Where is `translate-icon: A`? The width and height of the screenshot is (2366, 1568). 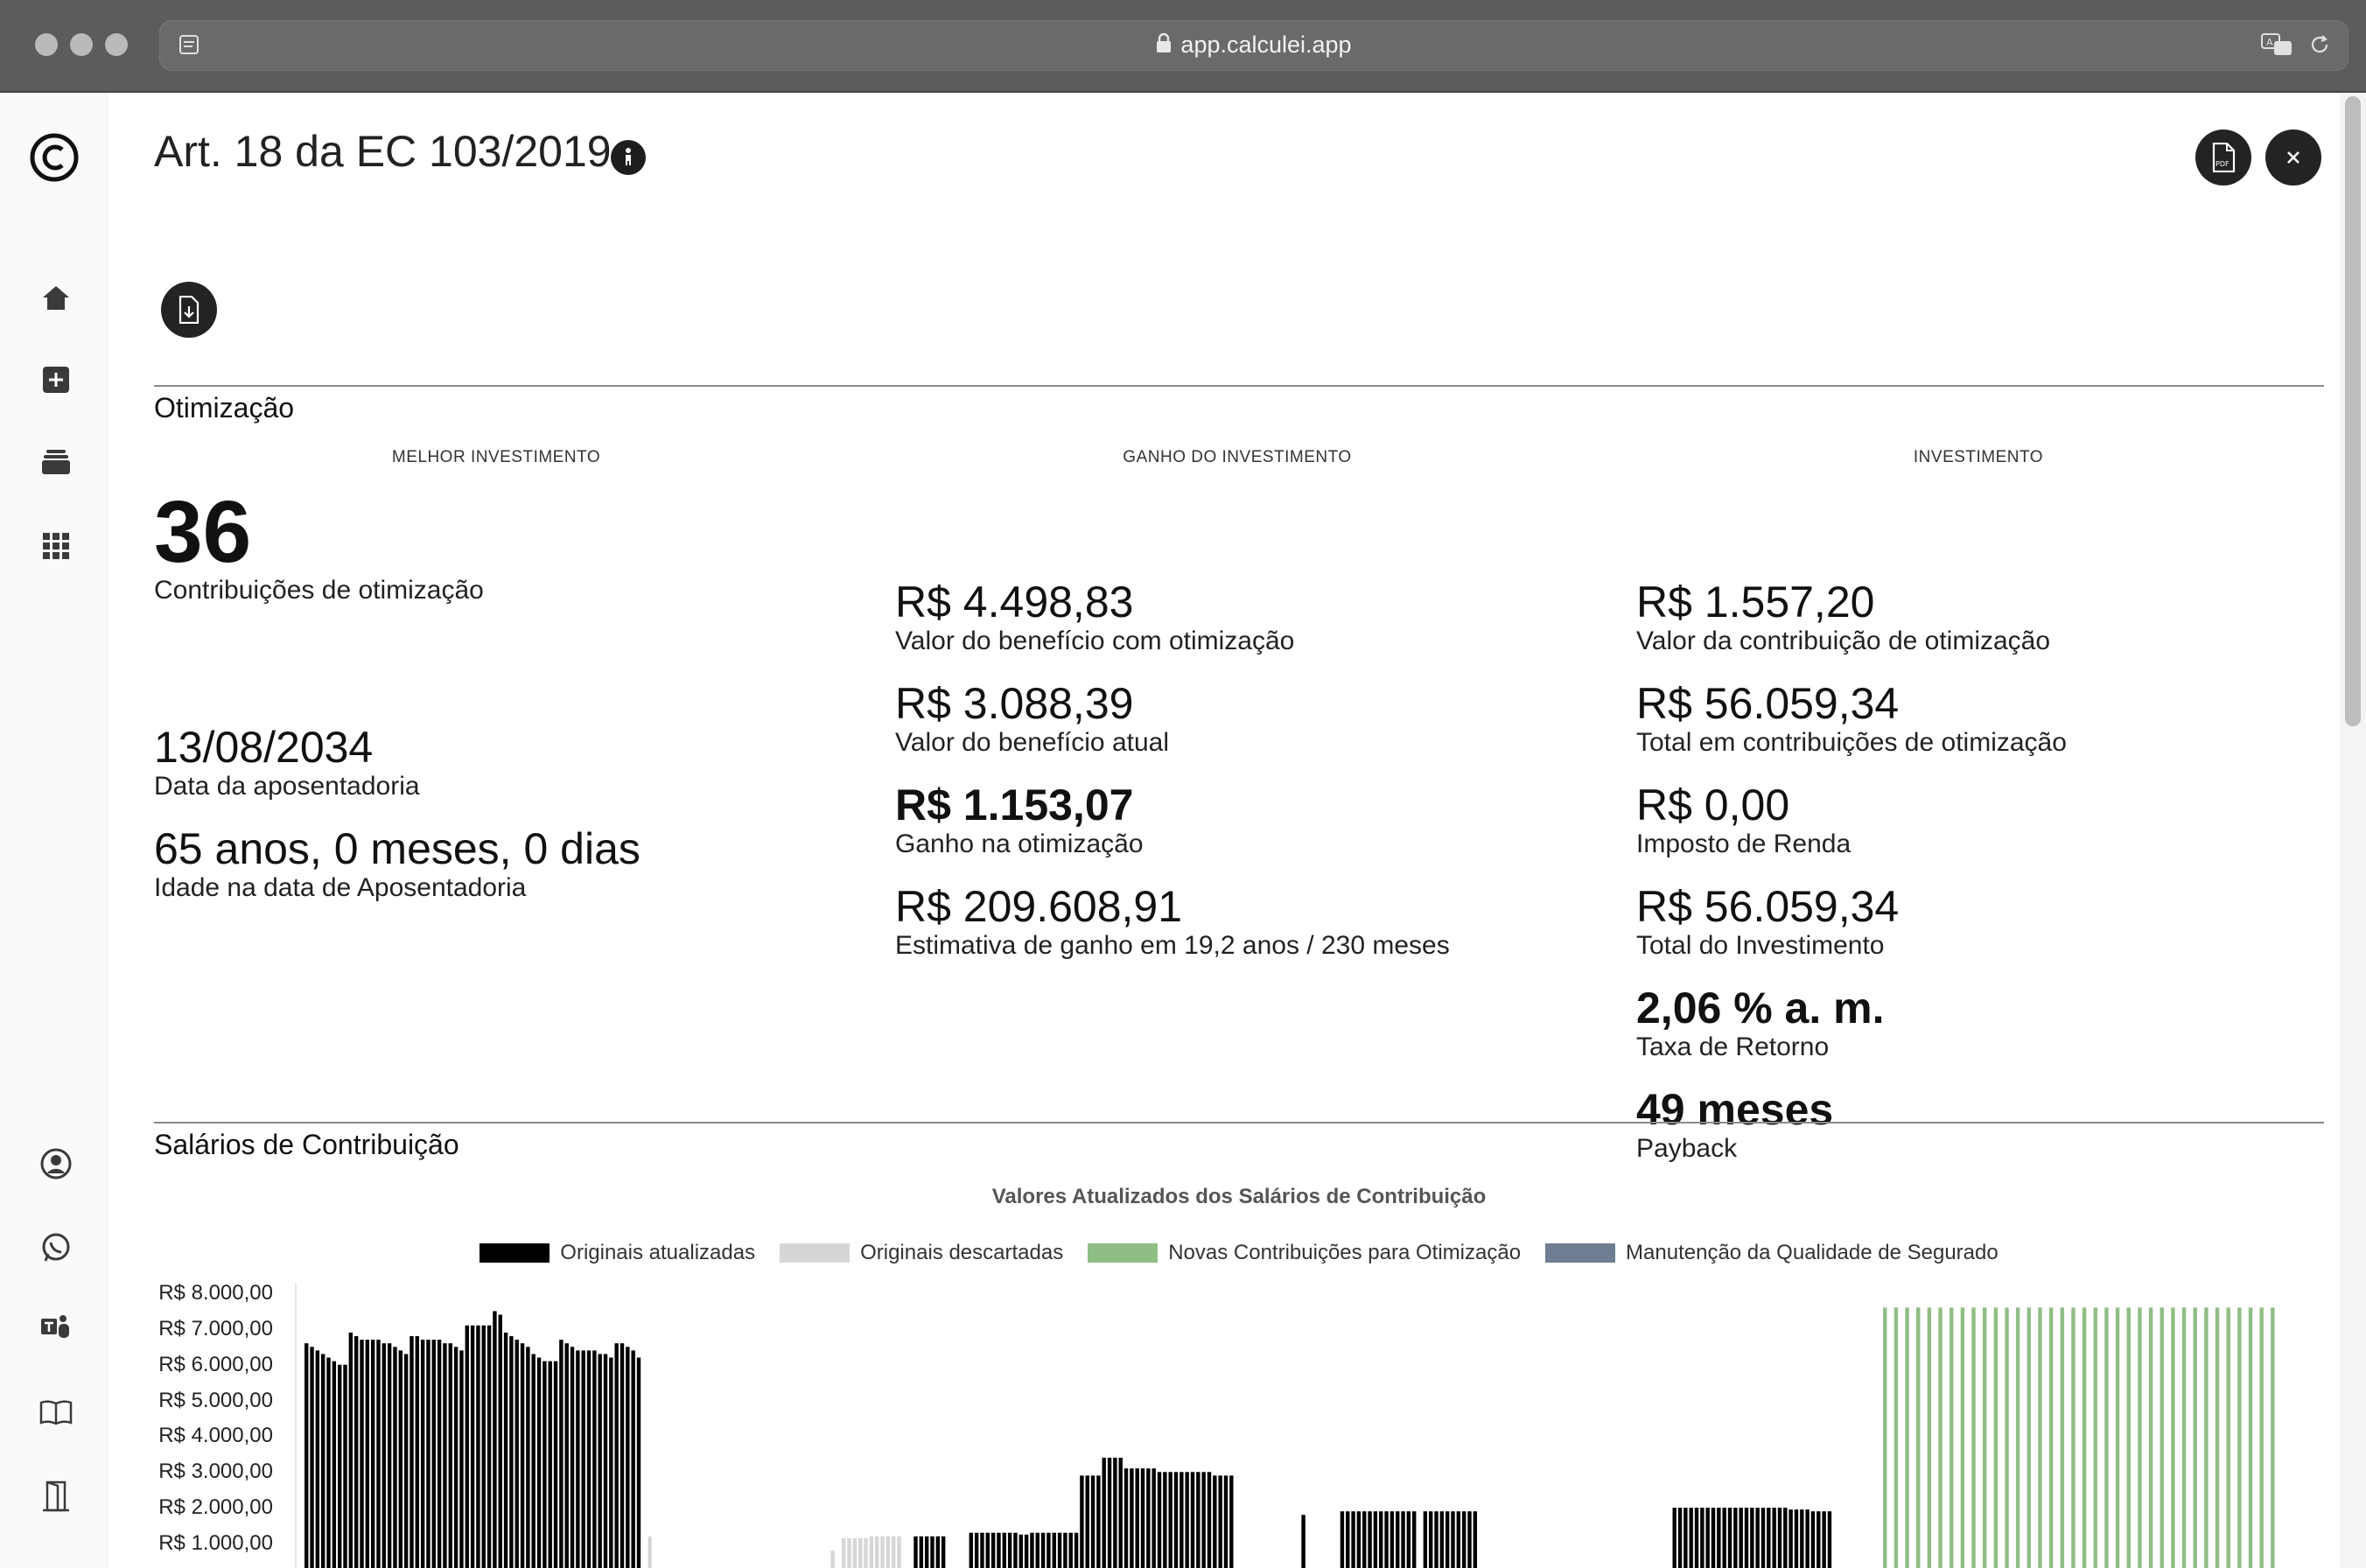
translate-icon: A is located at coordinates (2276, 47).